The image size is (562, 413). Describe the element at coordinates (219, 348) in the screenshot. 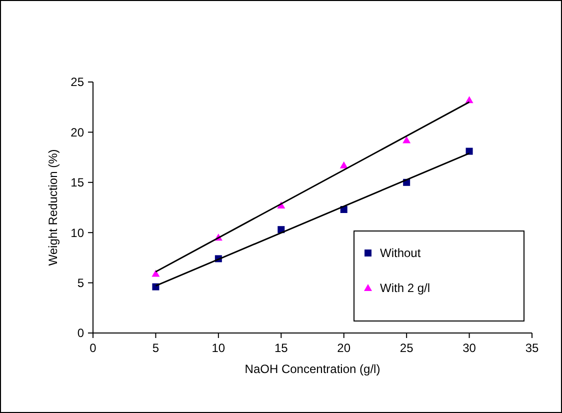

I see `x-tick-label: 10` at that location.